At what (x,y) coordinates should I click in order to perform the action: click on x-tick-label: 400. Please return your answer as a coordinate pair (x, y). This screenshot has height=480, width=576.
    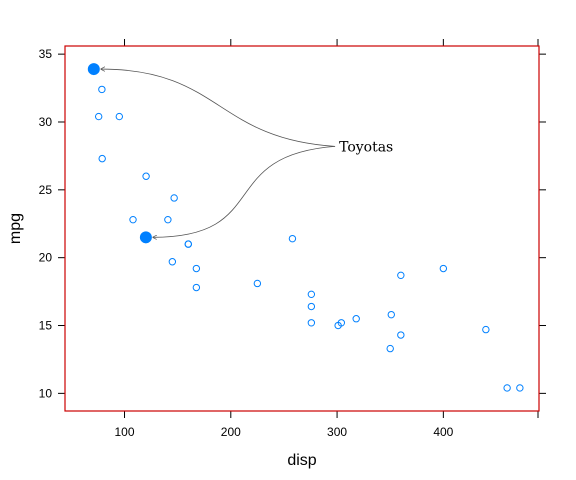
    Looking at the image, I should click on (443, 432).